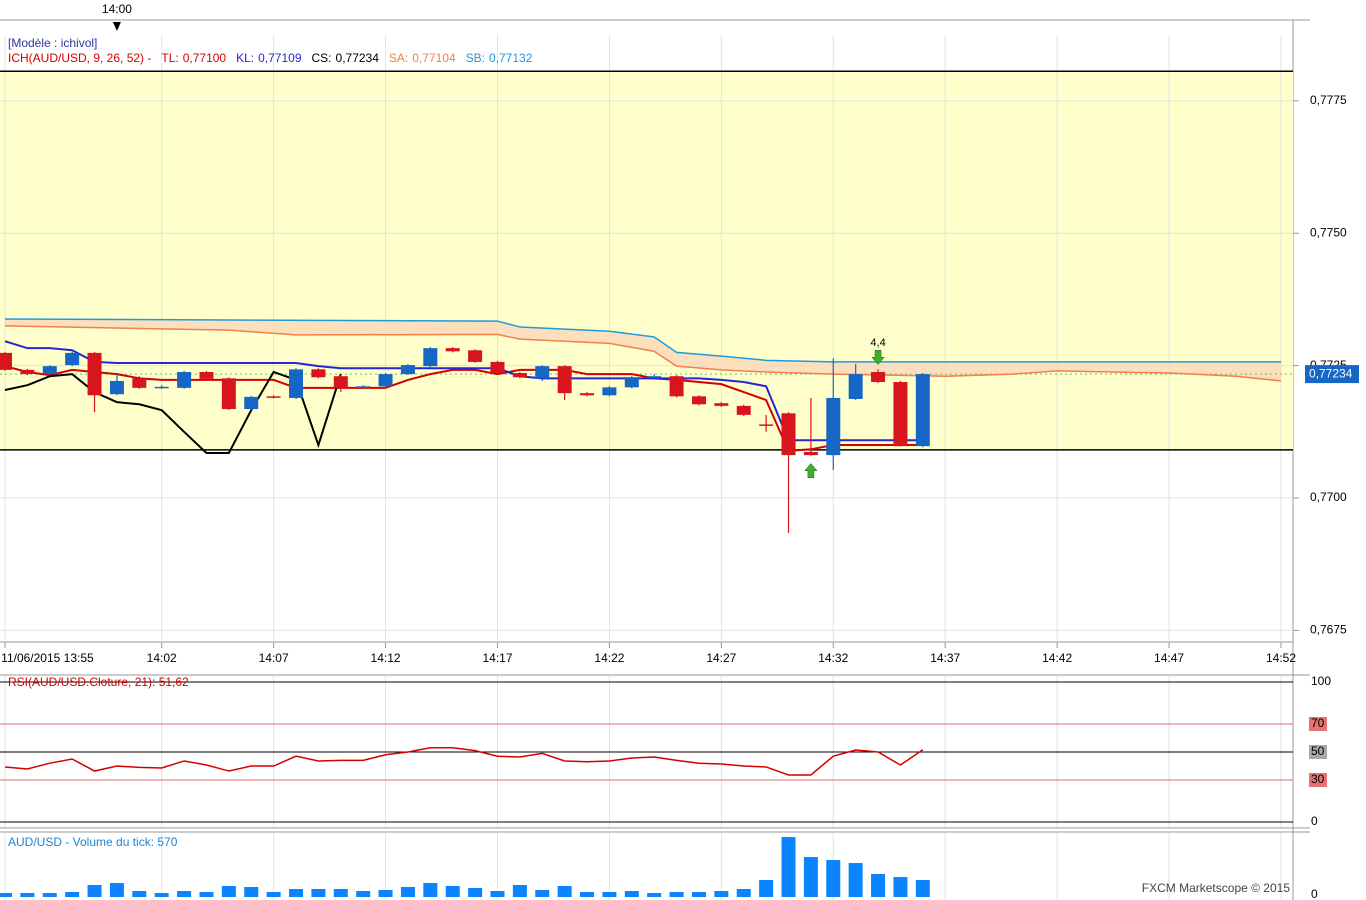 This screenshot has height=900, width=1366. Describe the element at coordinates (1328, 232) in the screenshot. I see `y-tick-label: 0,7750` at that location.